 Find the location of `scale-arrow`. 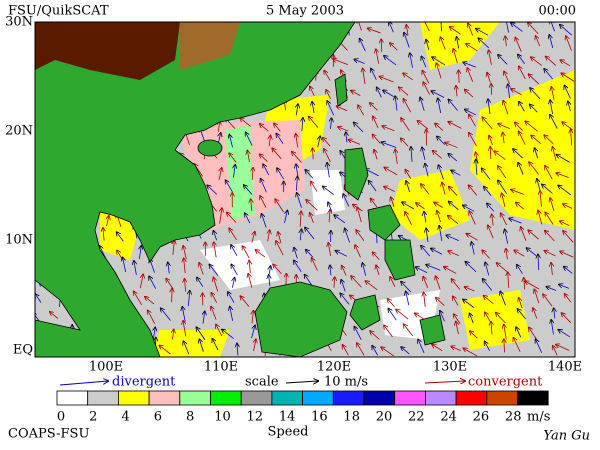

scale-arrow is located at coordinates (301, 382).